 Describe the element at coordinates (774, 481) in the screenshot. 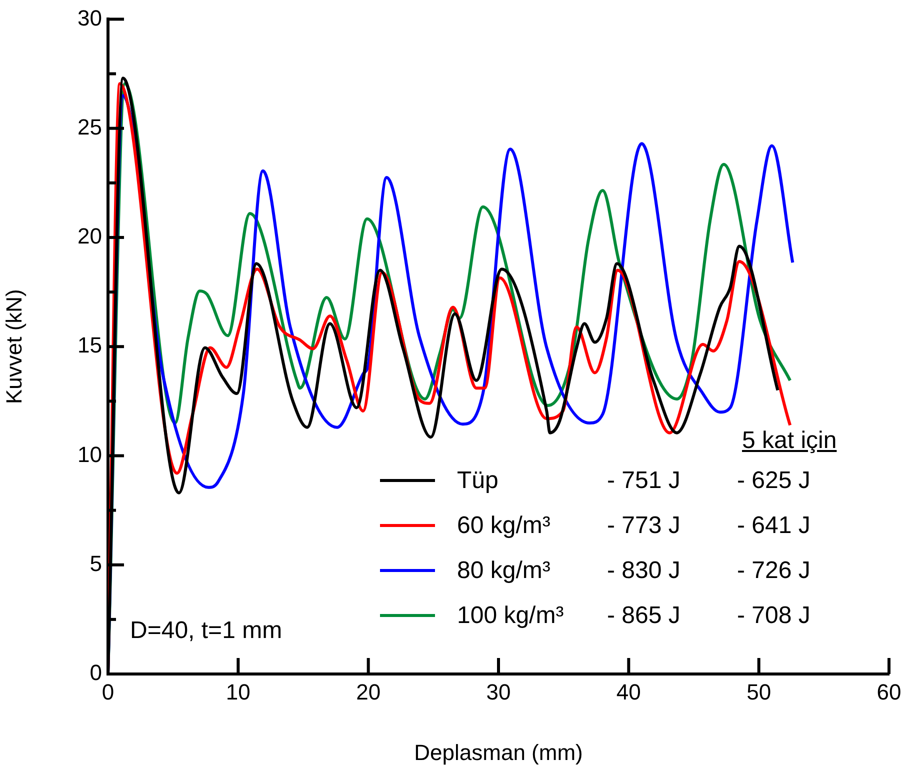

I see `annotation: - 625 J` at that location.